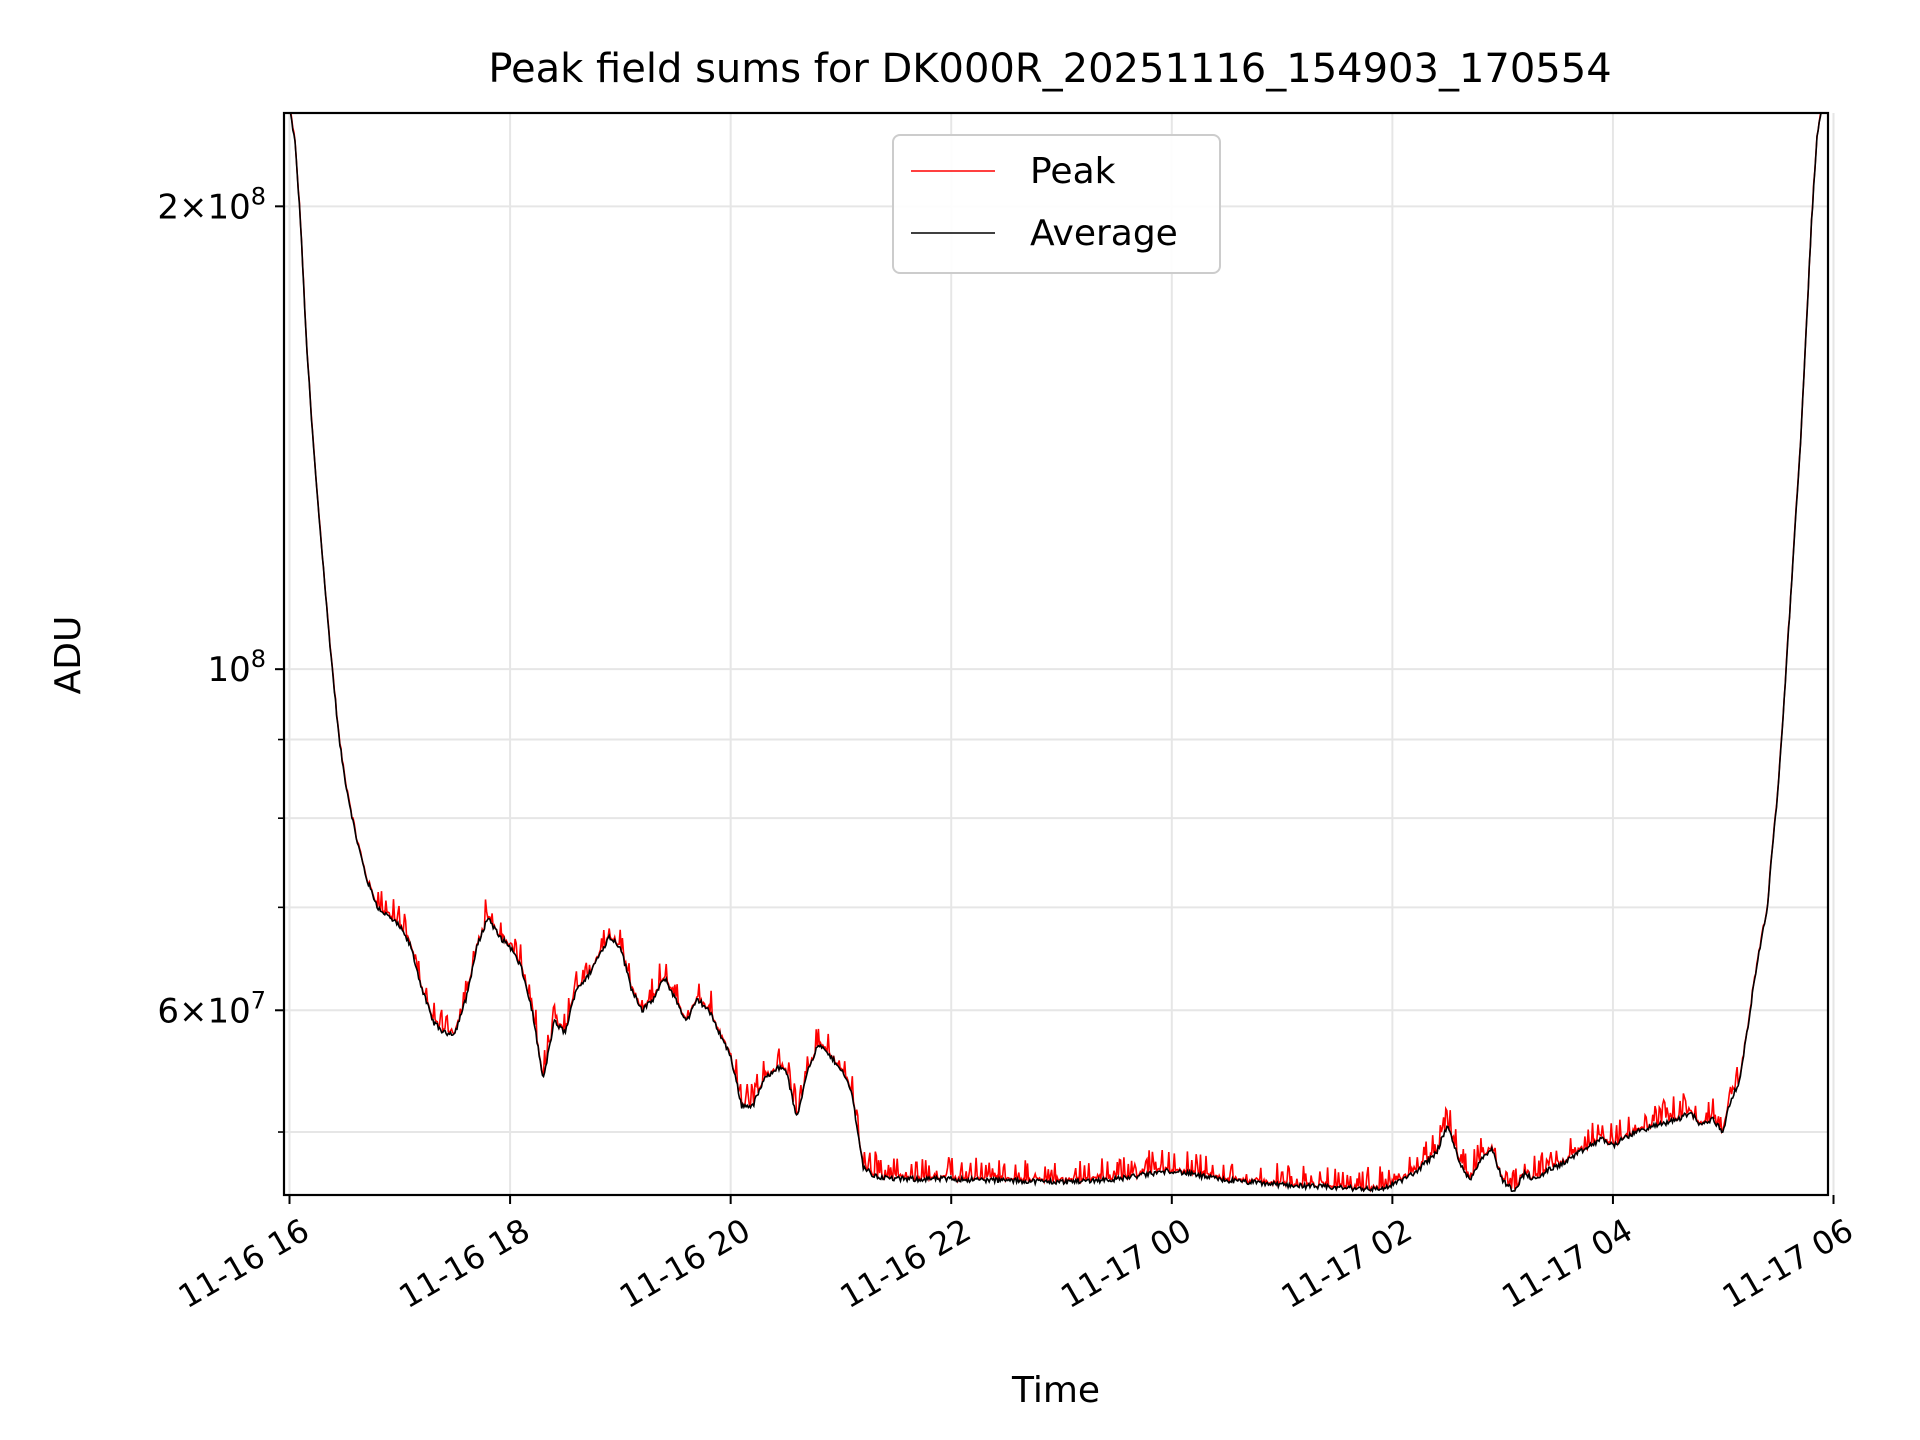  What do you see at coordinates (1055, 1390) in the screenshot?
I see `x-axis-label: Time` at bounding box center [1055, 1390].